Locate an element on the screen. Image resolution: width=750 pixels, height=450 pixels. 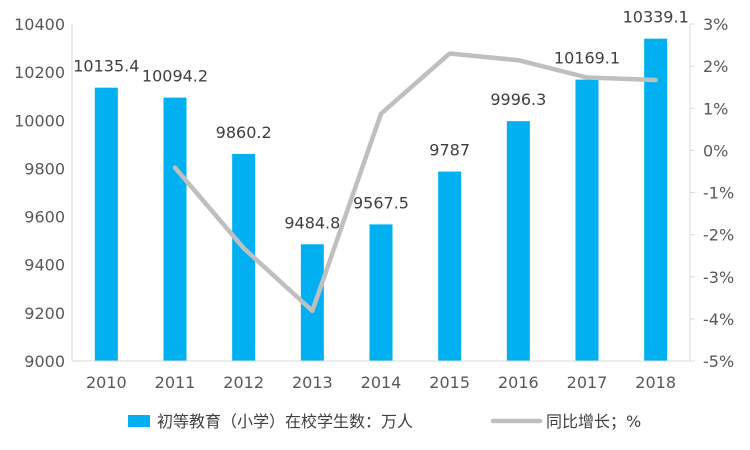
data-label-2012: 9860.2 is located at coordinates (244, 132).